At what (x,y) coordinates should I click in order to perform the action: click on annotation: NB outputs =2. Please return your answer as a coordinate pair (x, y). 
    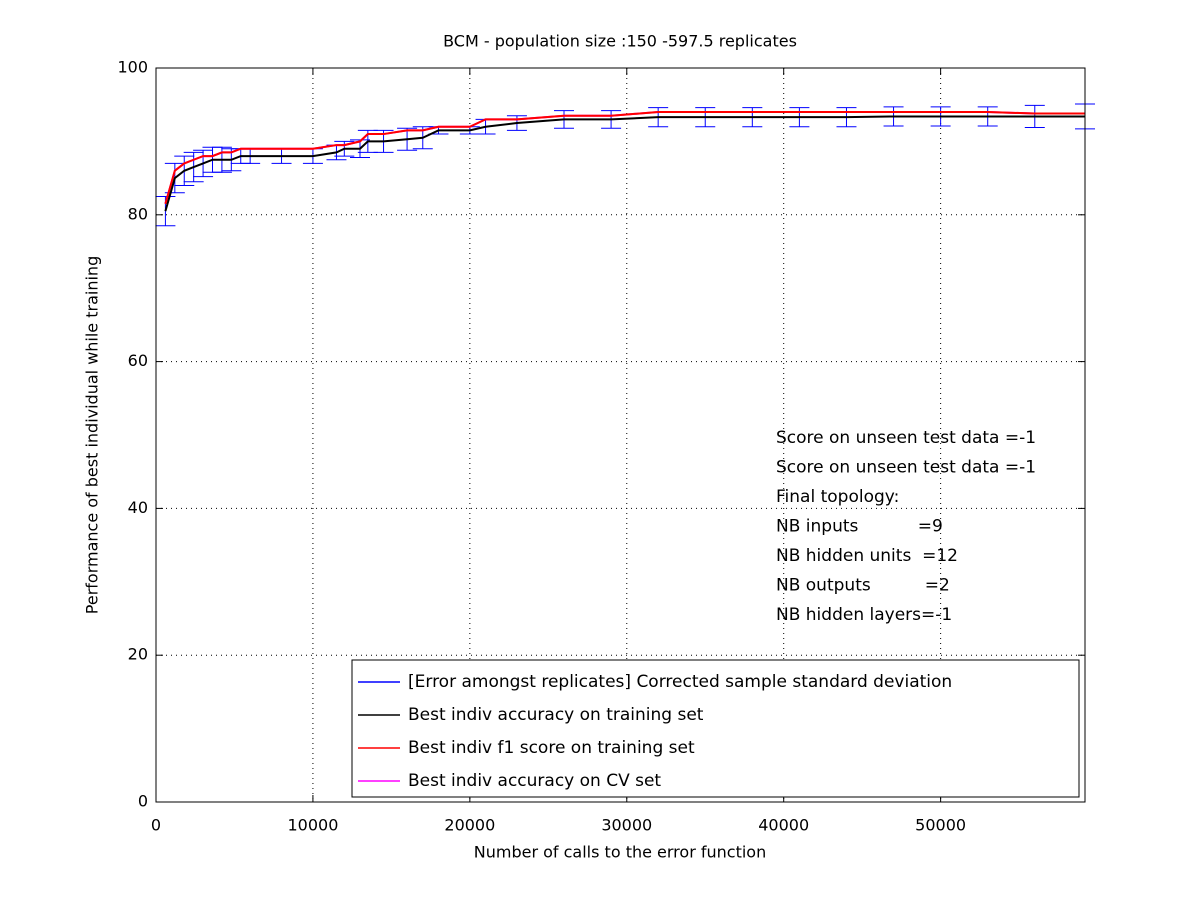
    Looking at the image, I should click on (863, 586).